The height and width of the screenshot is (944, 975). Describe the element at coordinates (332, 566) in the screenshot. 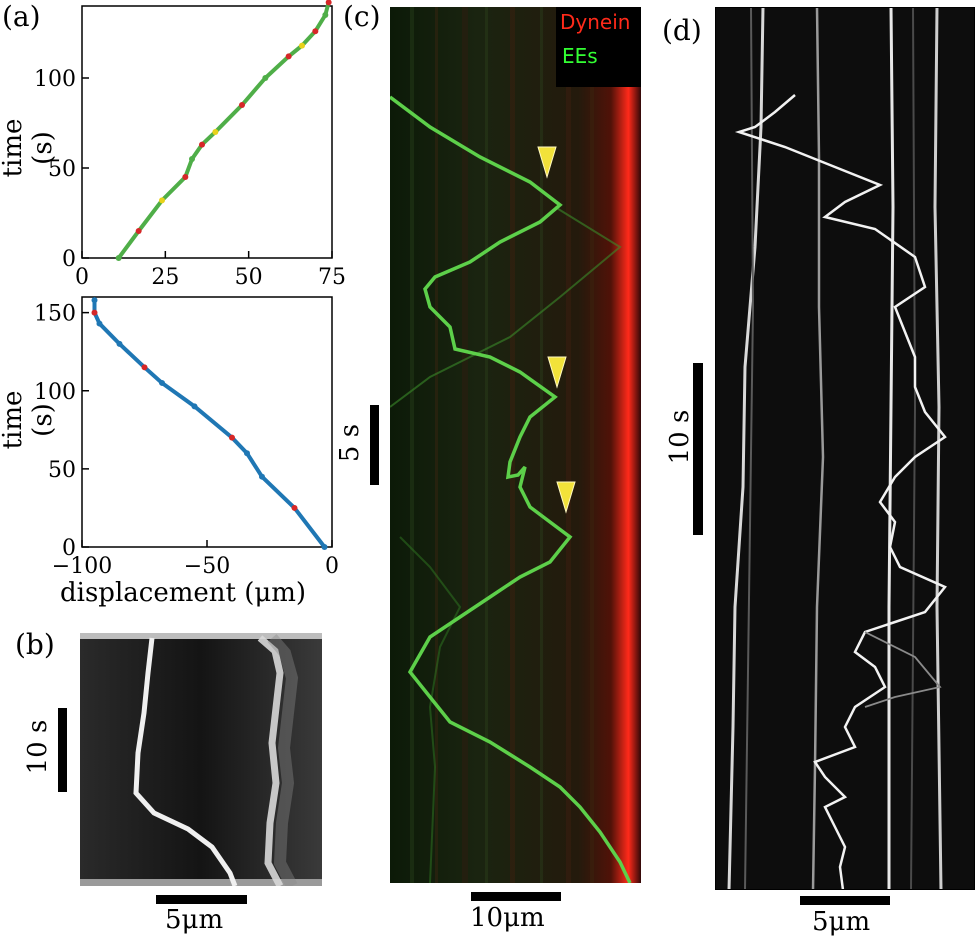

I see `a-bot-x-tick-label: 0` at that location.